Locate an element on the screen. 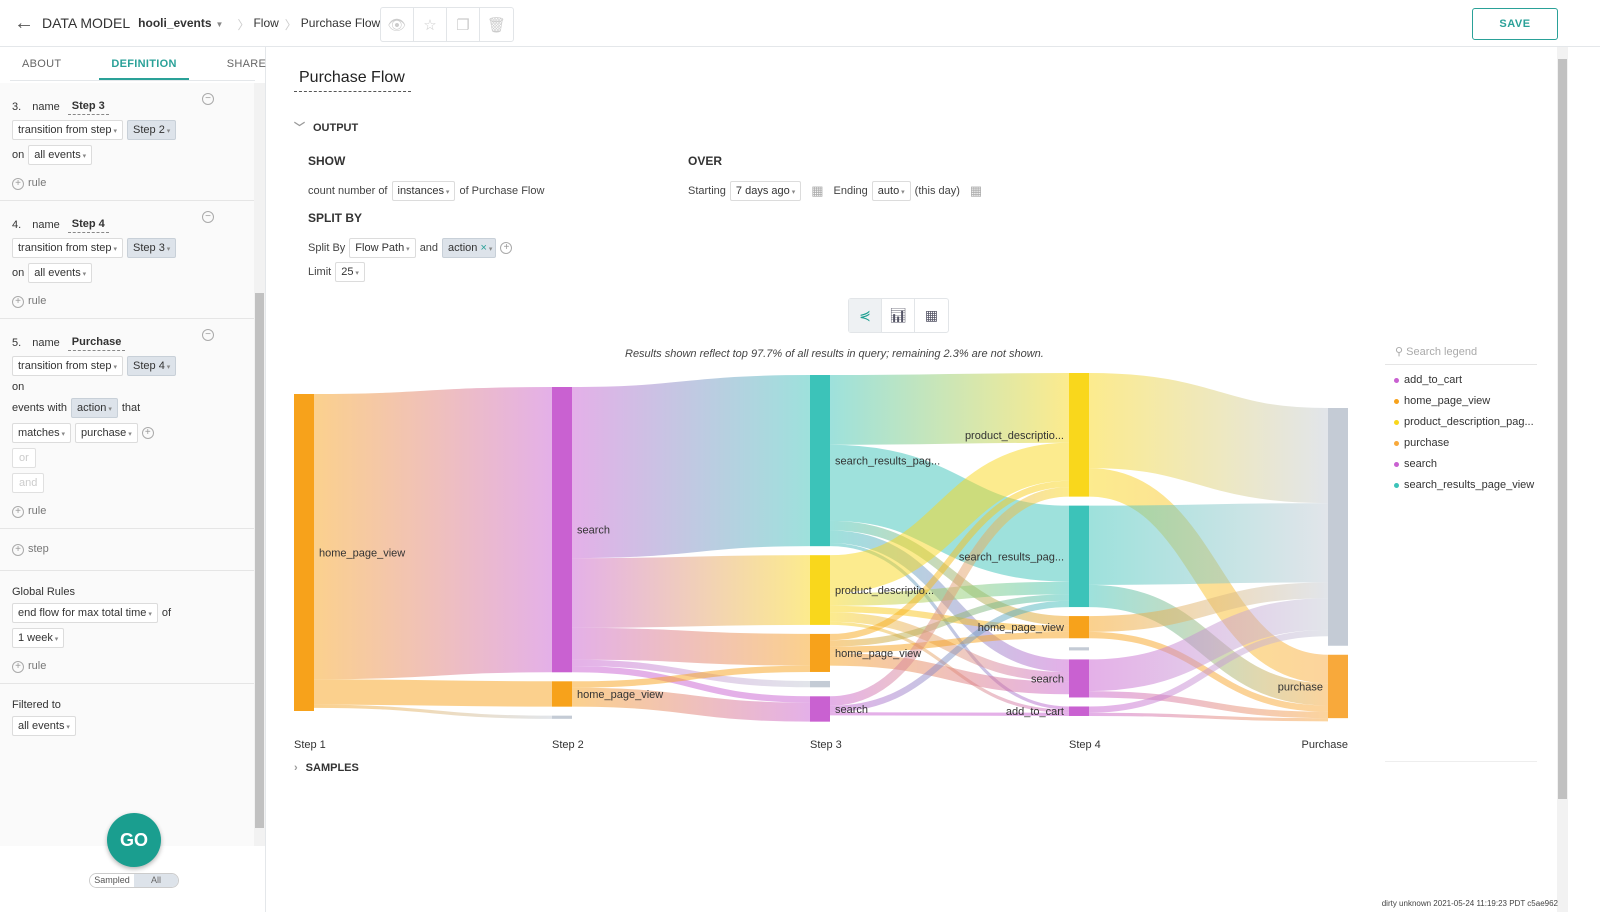 Image resolution: width=1600 pixels, height=912 pixels. step-name-input: Purchase is located at coordinates (96, 342).